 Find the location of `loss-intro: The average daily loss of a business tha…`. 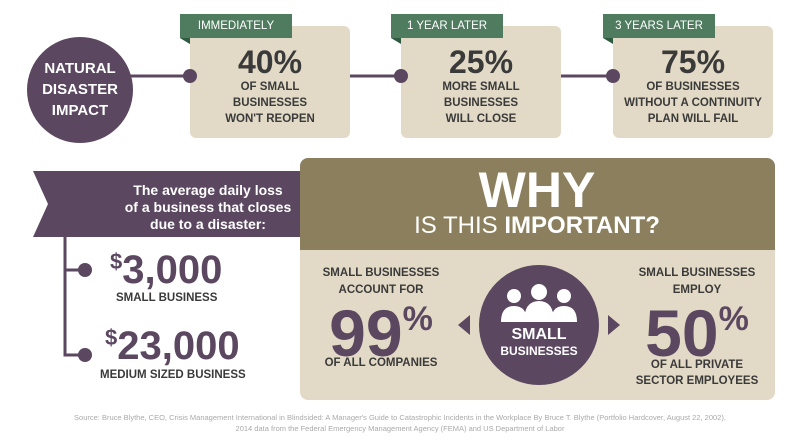

loss-intro: The average daily loss of a business tha… is located at coordinates (208, 207).